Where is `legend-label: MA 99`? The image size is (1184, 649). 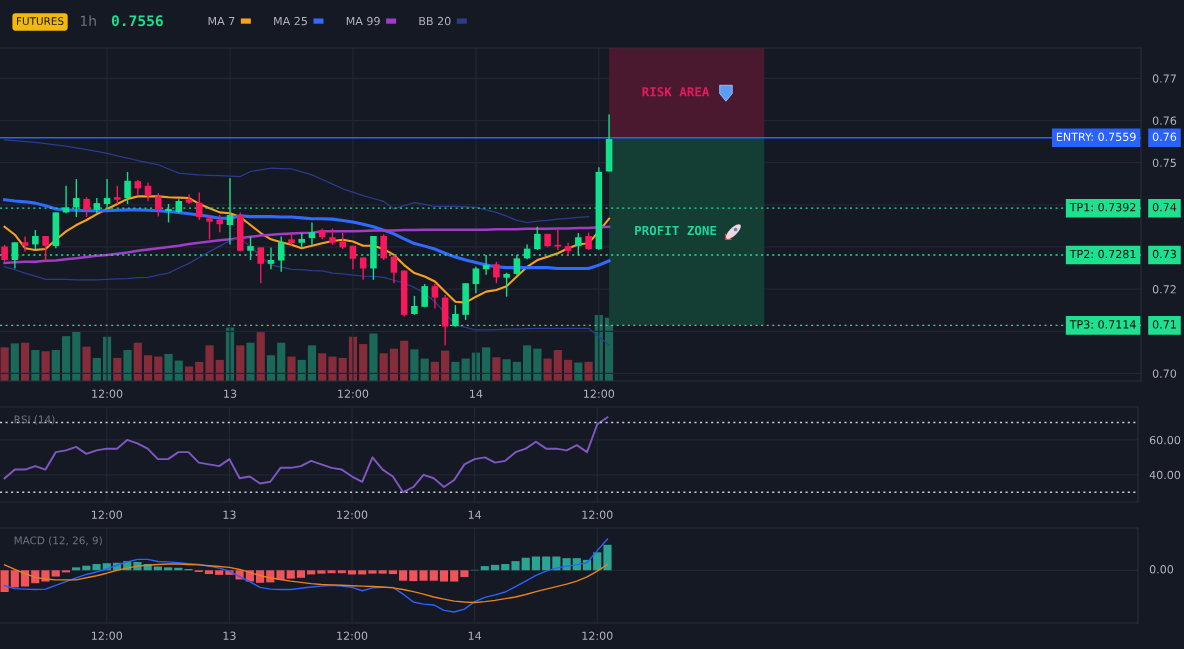 legend-label: MA 99 is located at coordinates (363, 21).